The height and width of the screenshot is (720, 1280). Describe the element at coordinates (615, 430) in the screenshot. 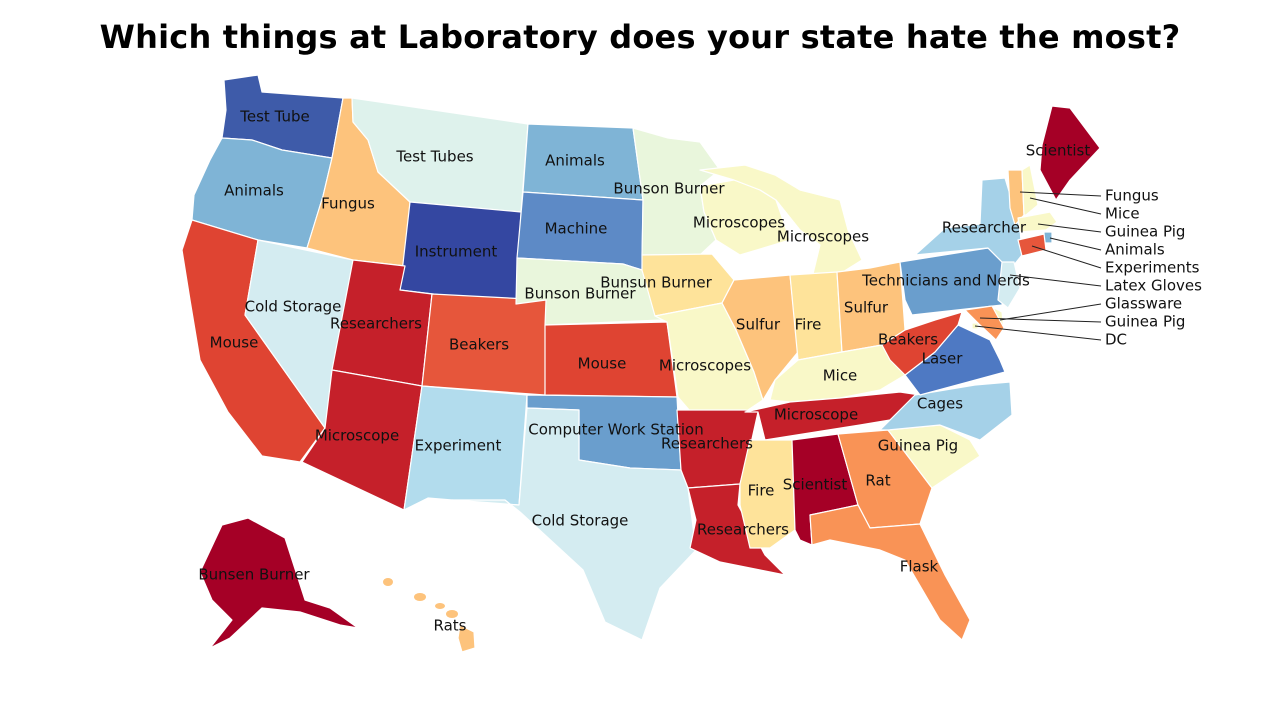

I see `state-label-ok: Computer Work Station` at that location.